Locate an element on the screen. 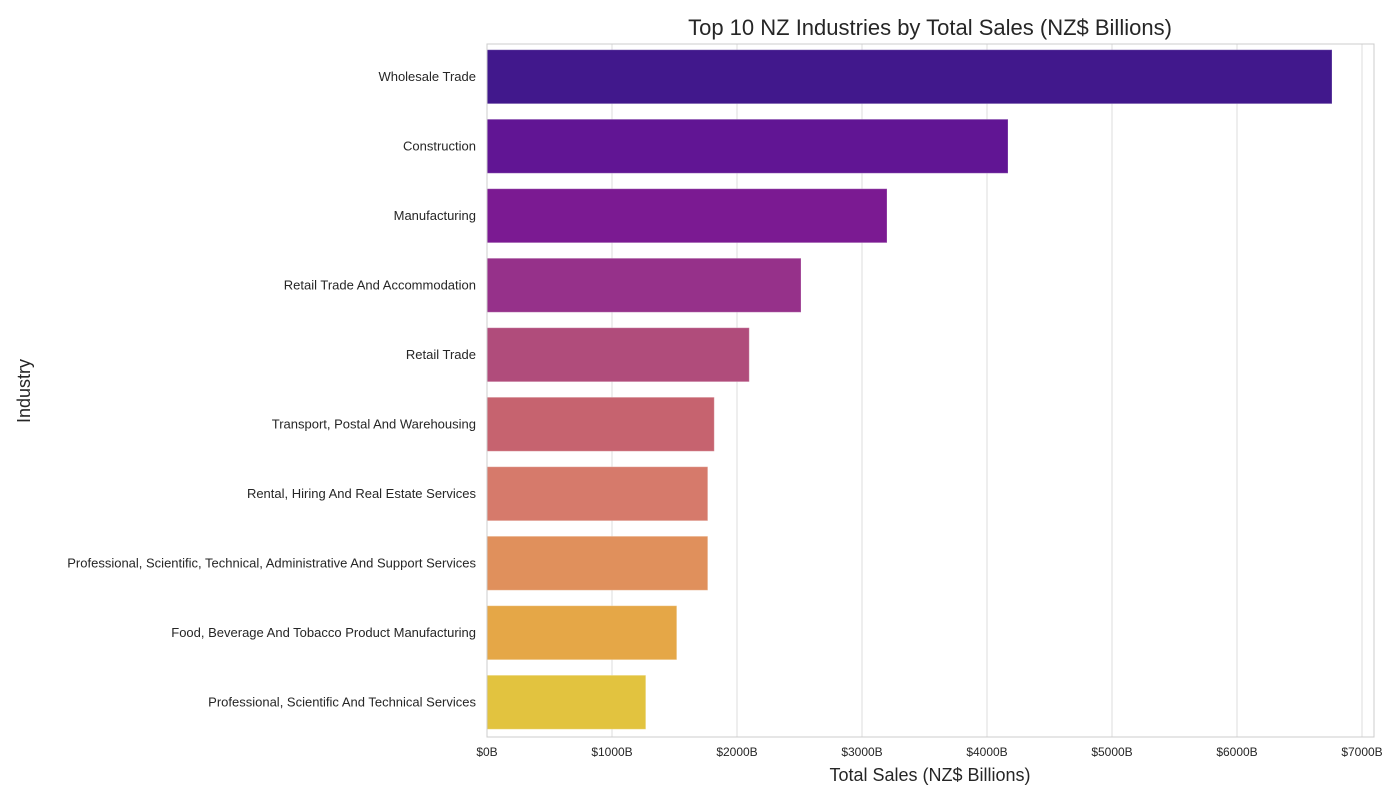 The image size is (1400, 805). x-tick-label: $5000B is located at coordinates (1111, 752).